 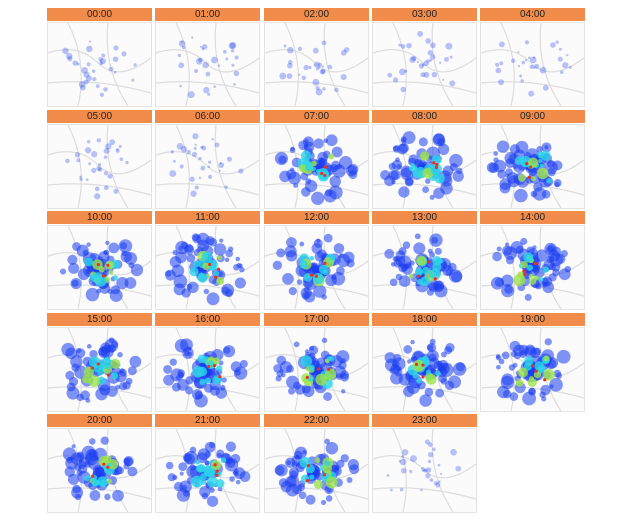 I want to click on hour-label: 04:00, so click(x=532, y=14).